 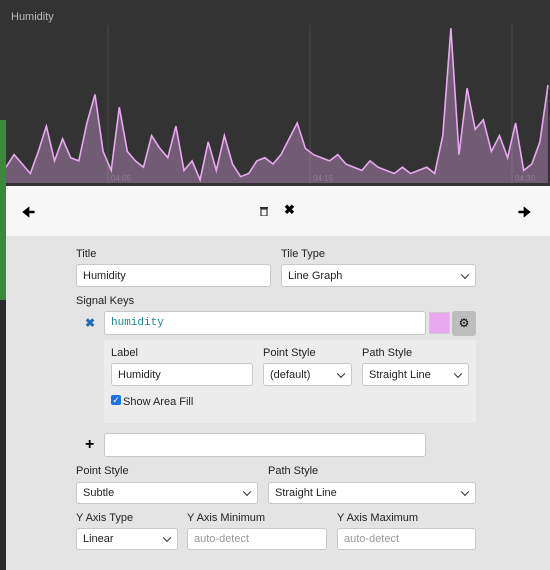 What do you see at coordinates (307, 374) in the screenshot?
I see `point-style-select: (default)` at bounding box center [307, 374].